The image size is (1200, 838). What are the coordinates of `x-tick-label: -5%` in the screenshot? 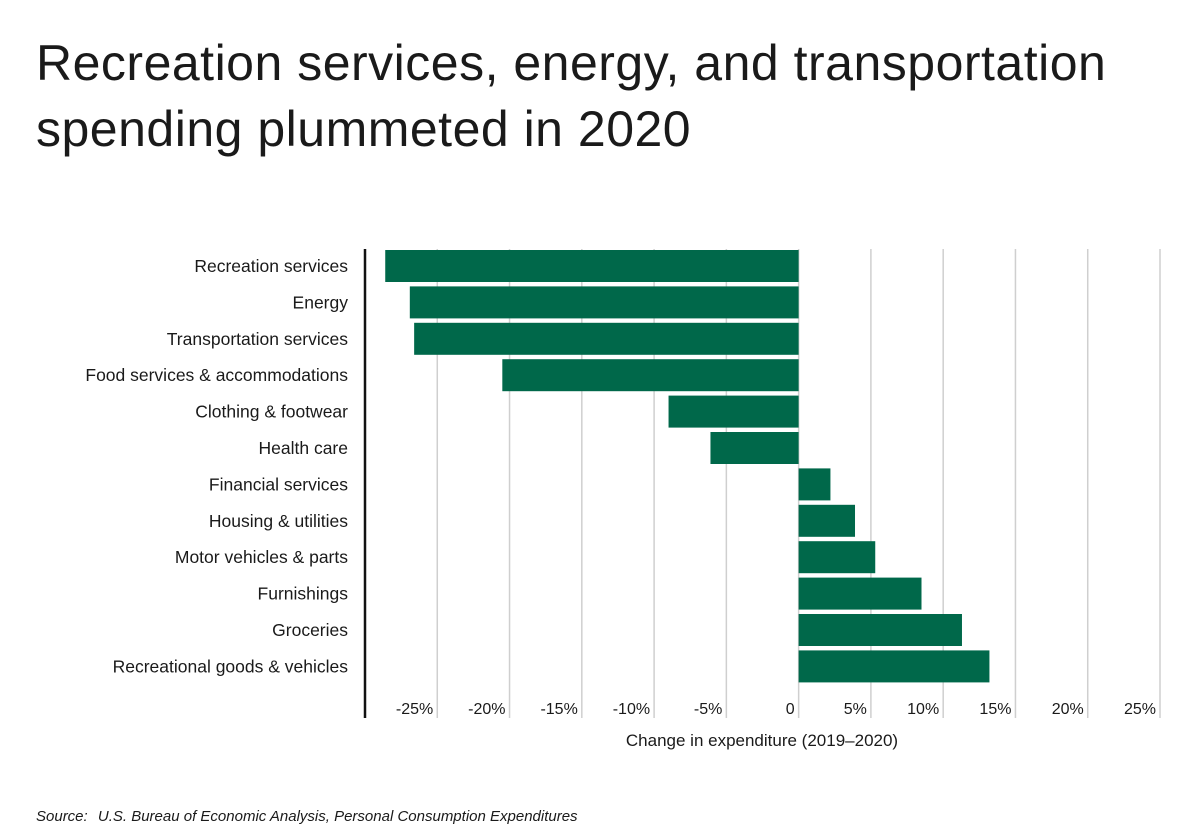 It's located at (708, 709).